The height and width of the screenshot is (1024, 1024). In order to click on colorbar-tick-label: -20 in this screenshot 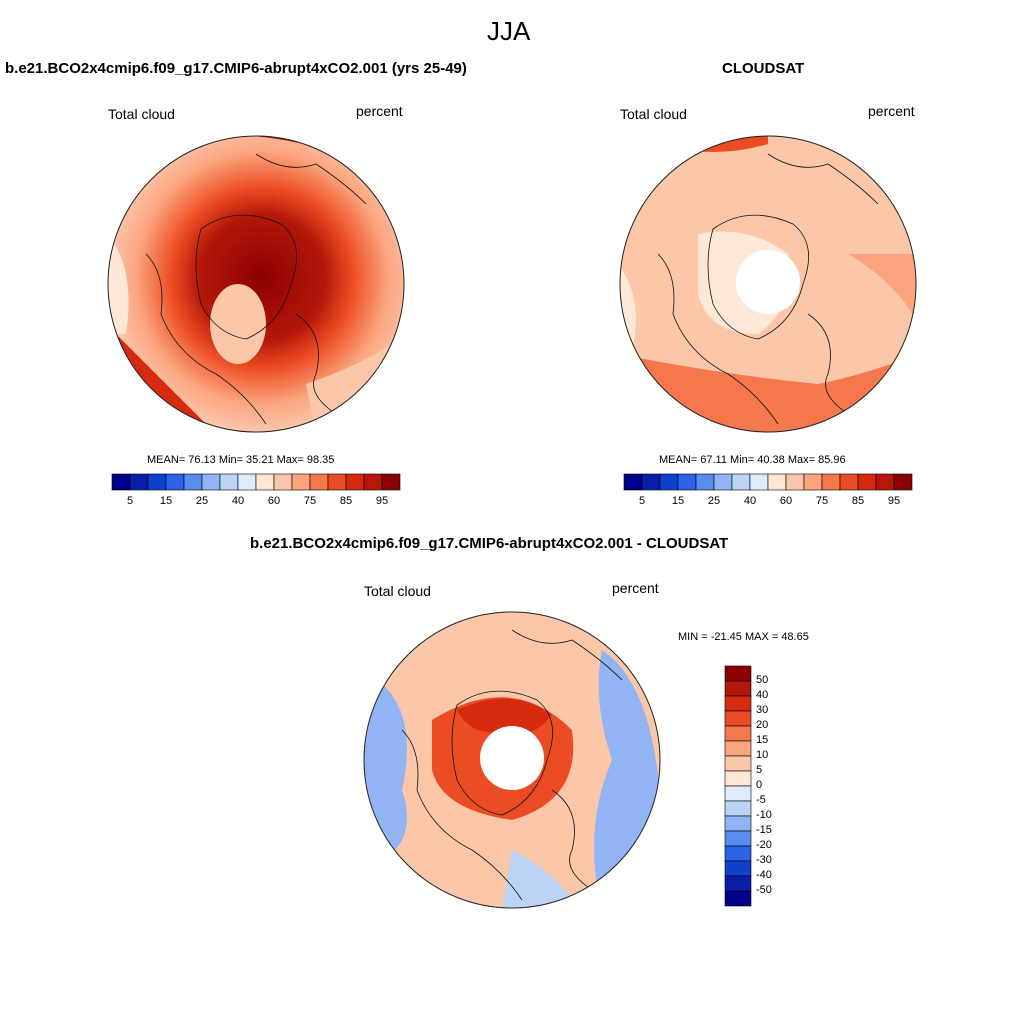, I will do `click(764, 845)`.